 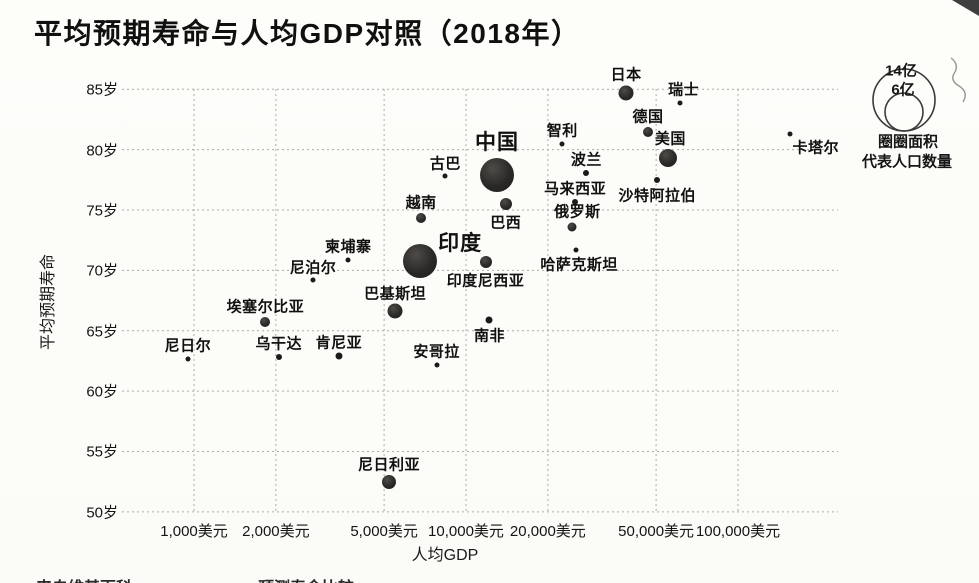 I want to click on country-label: 尼日利亚, so click(x=388, y=465).